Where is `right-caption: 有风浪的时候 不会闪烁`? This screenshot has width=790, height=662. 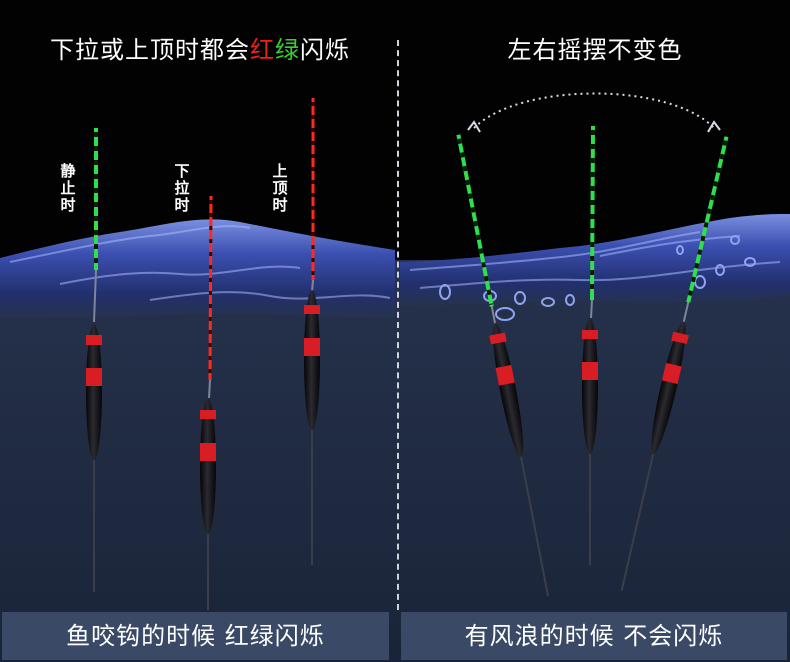 right-caption: 有风浪的时候 不会闪烁 is located at coordinates (594, 636).